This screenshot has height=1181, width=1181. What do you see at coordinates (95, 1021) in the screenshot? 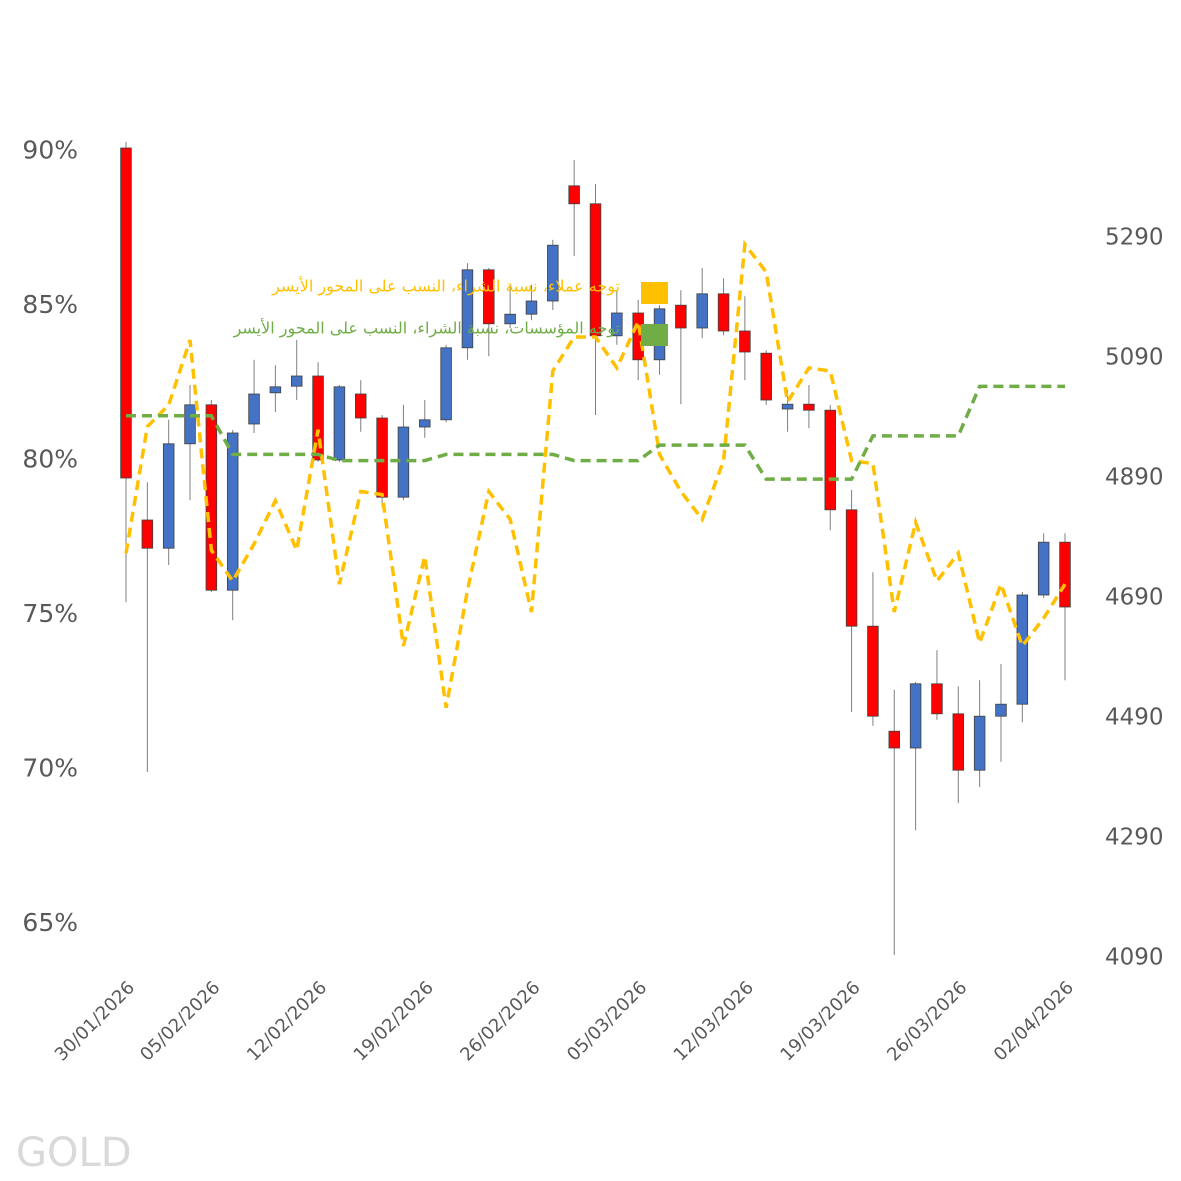
I see `x-tick-label: 30/01/2026` at bounding box center [95, 1021].